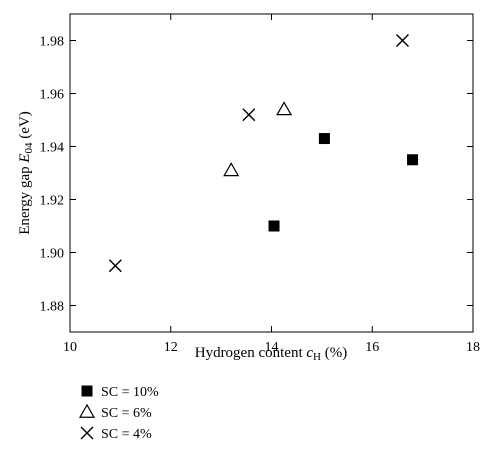 The height and width of the screenshot is (459, 500). I want to click on x-tick-label: 18, so click(473, 347).